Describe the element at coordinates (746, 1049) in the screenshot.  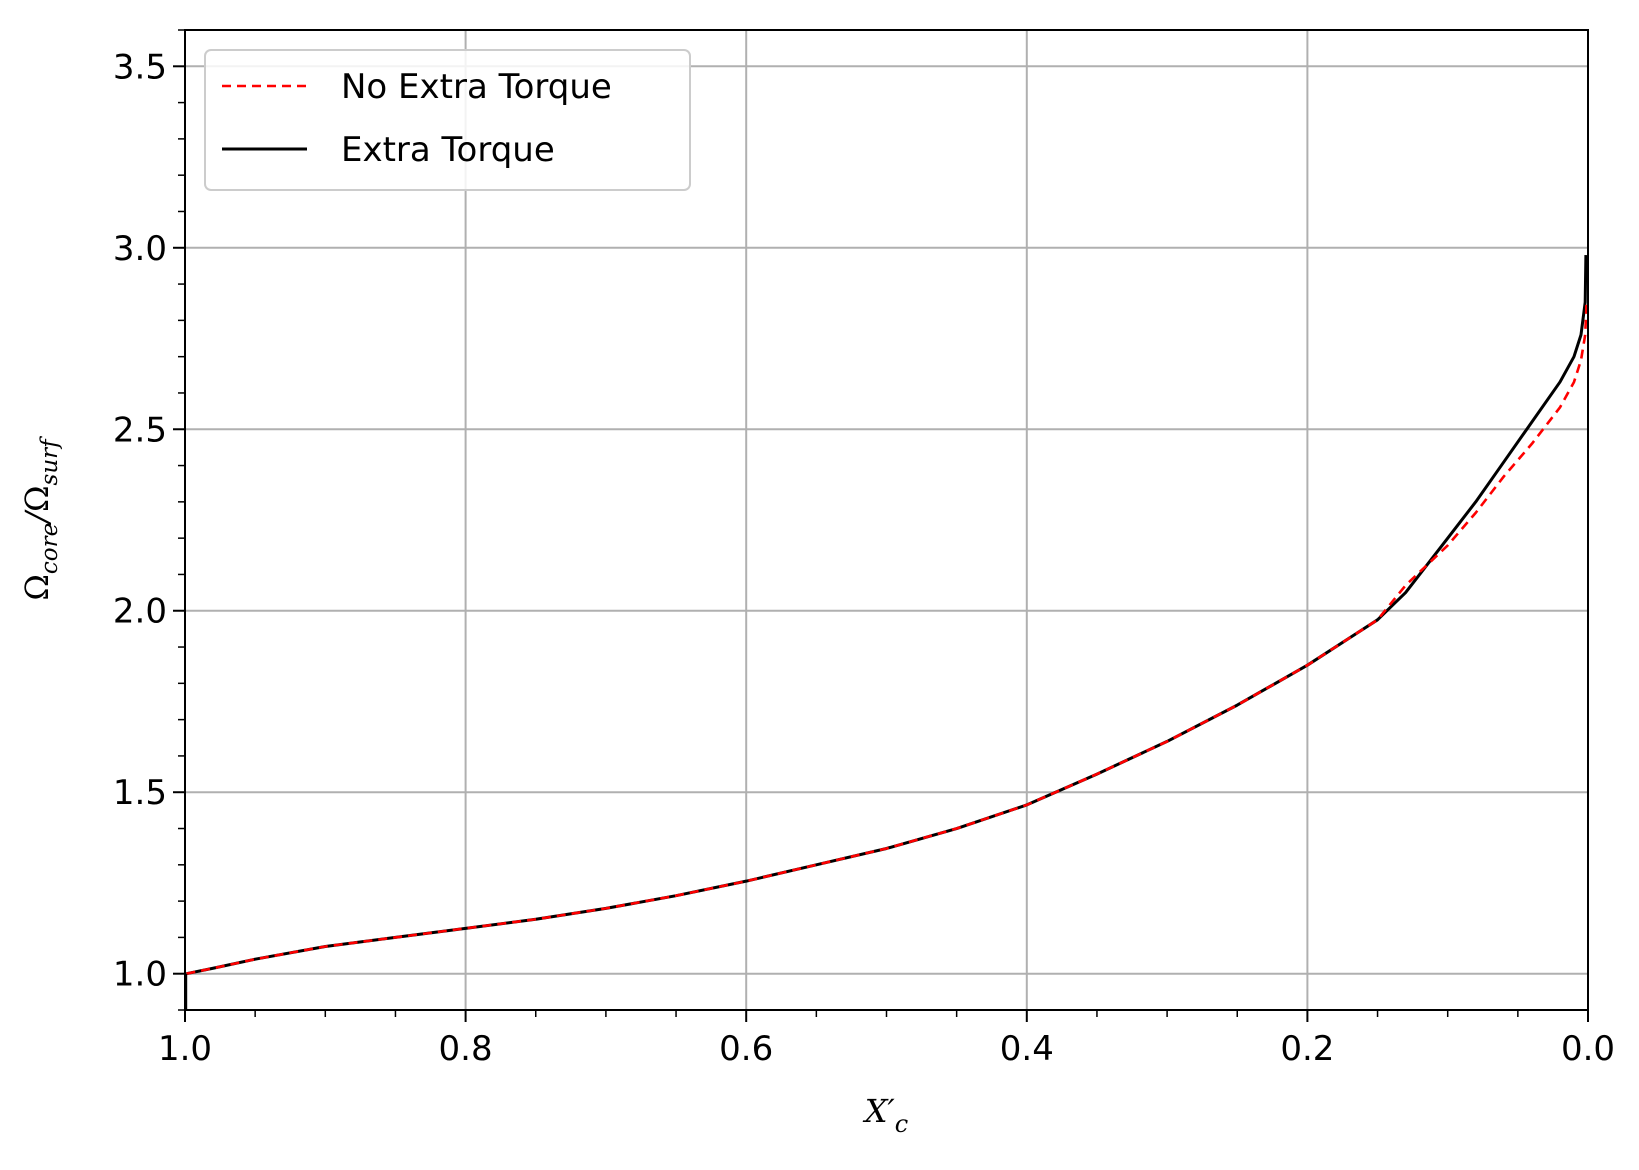
I see `x-tick-label: 0.6` at that location.